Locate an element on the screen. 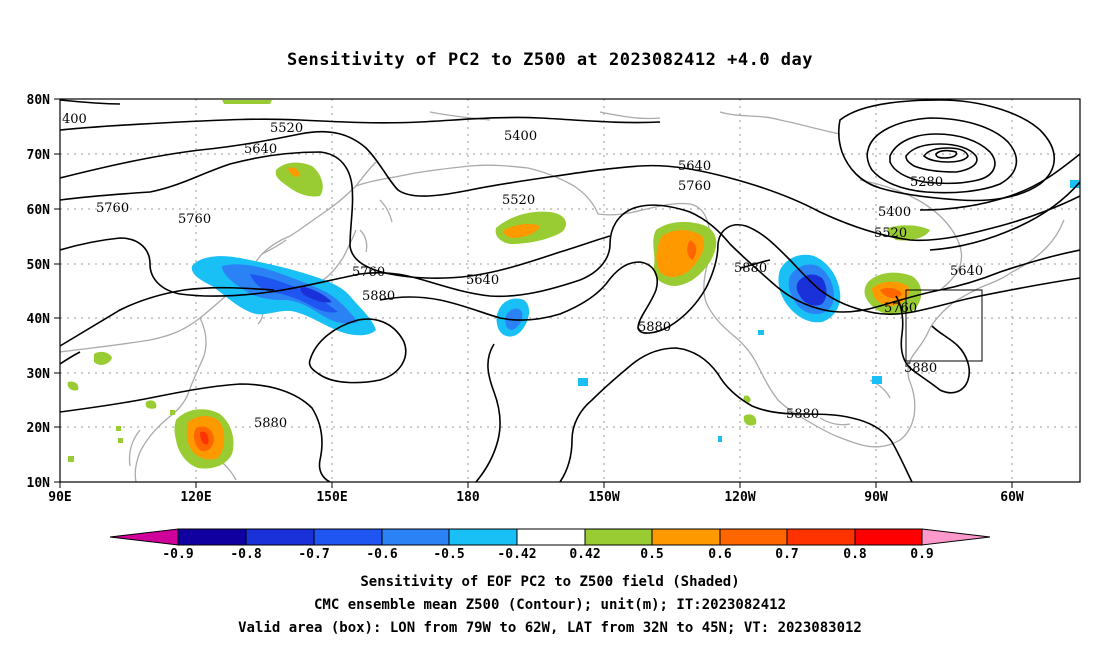 The height and width of the screenshot is (650, 1100). lat-label: 40N is located at coordinates (39, 319).